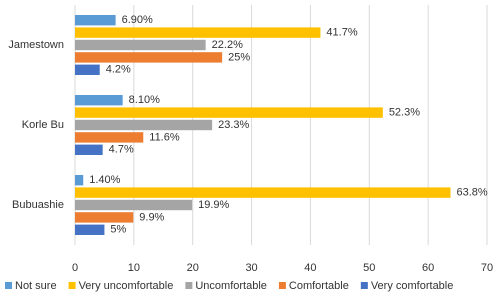  Describe the element at coordinates (239, 57) in the screenshot. I see `value-label: 25%` at that location.